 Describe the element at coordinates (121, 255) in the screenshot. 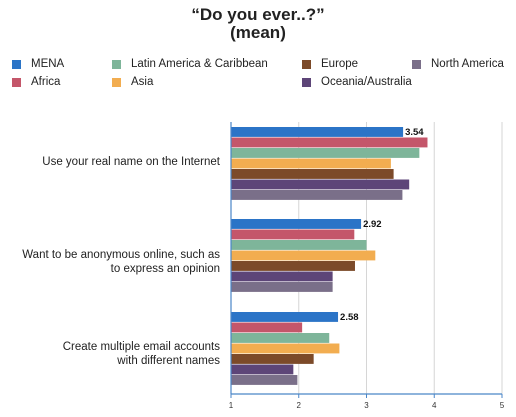

I see `category-label-anonymous-line-1: Want to be anonymous online, such as` at that location.